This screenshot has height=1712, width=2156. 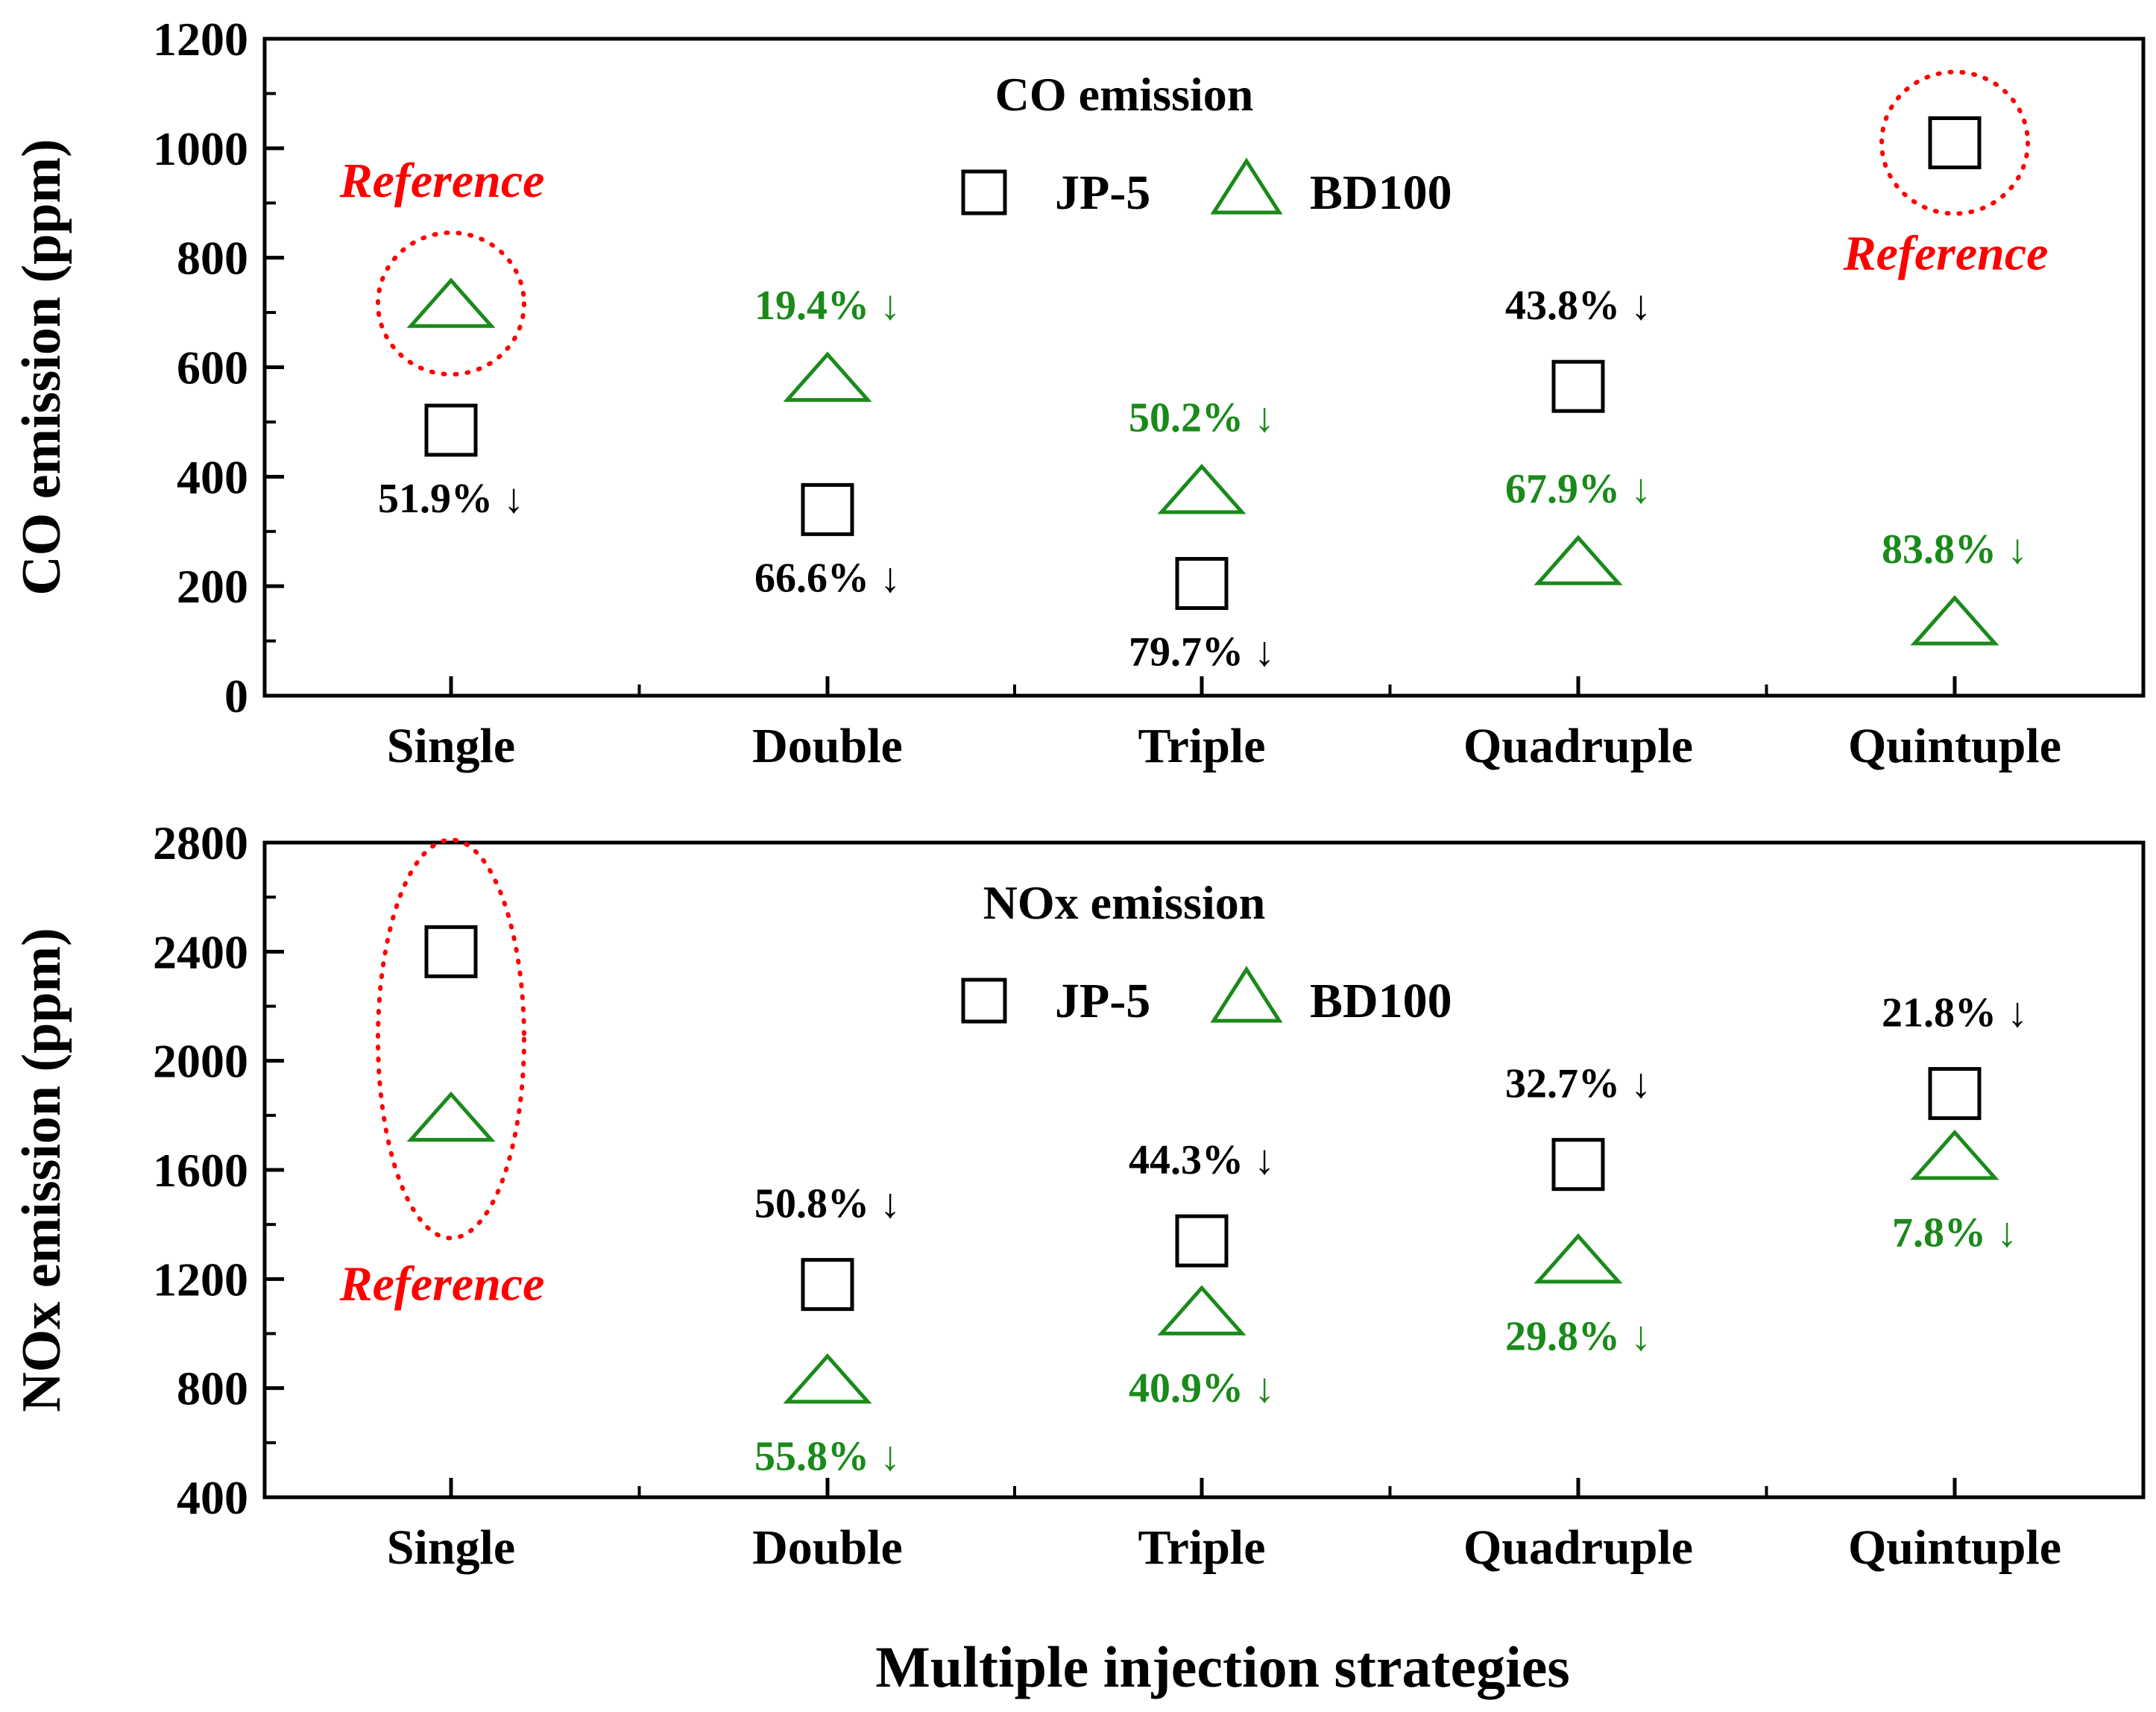 What do you see at coordinates (827, 578) in the screenshot?
I see `jp5-reduction-label: 66.6% ↓` at bounding box center [827, 578].